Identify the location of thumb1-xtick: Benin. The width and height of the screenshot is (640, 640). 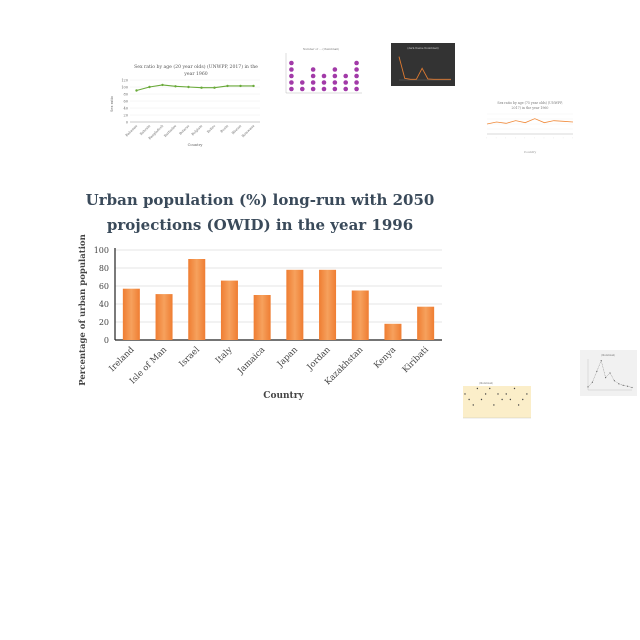
(225, 128).